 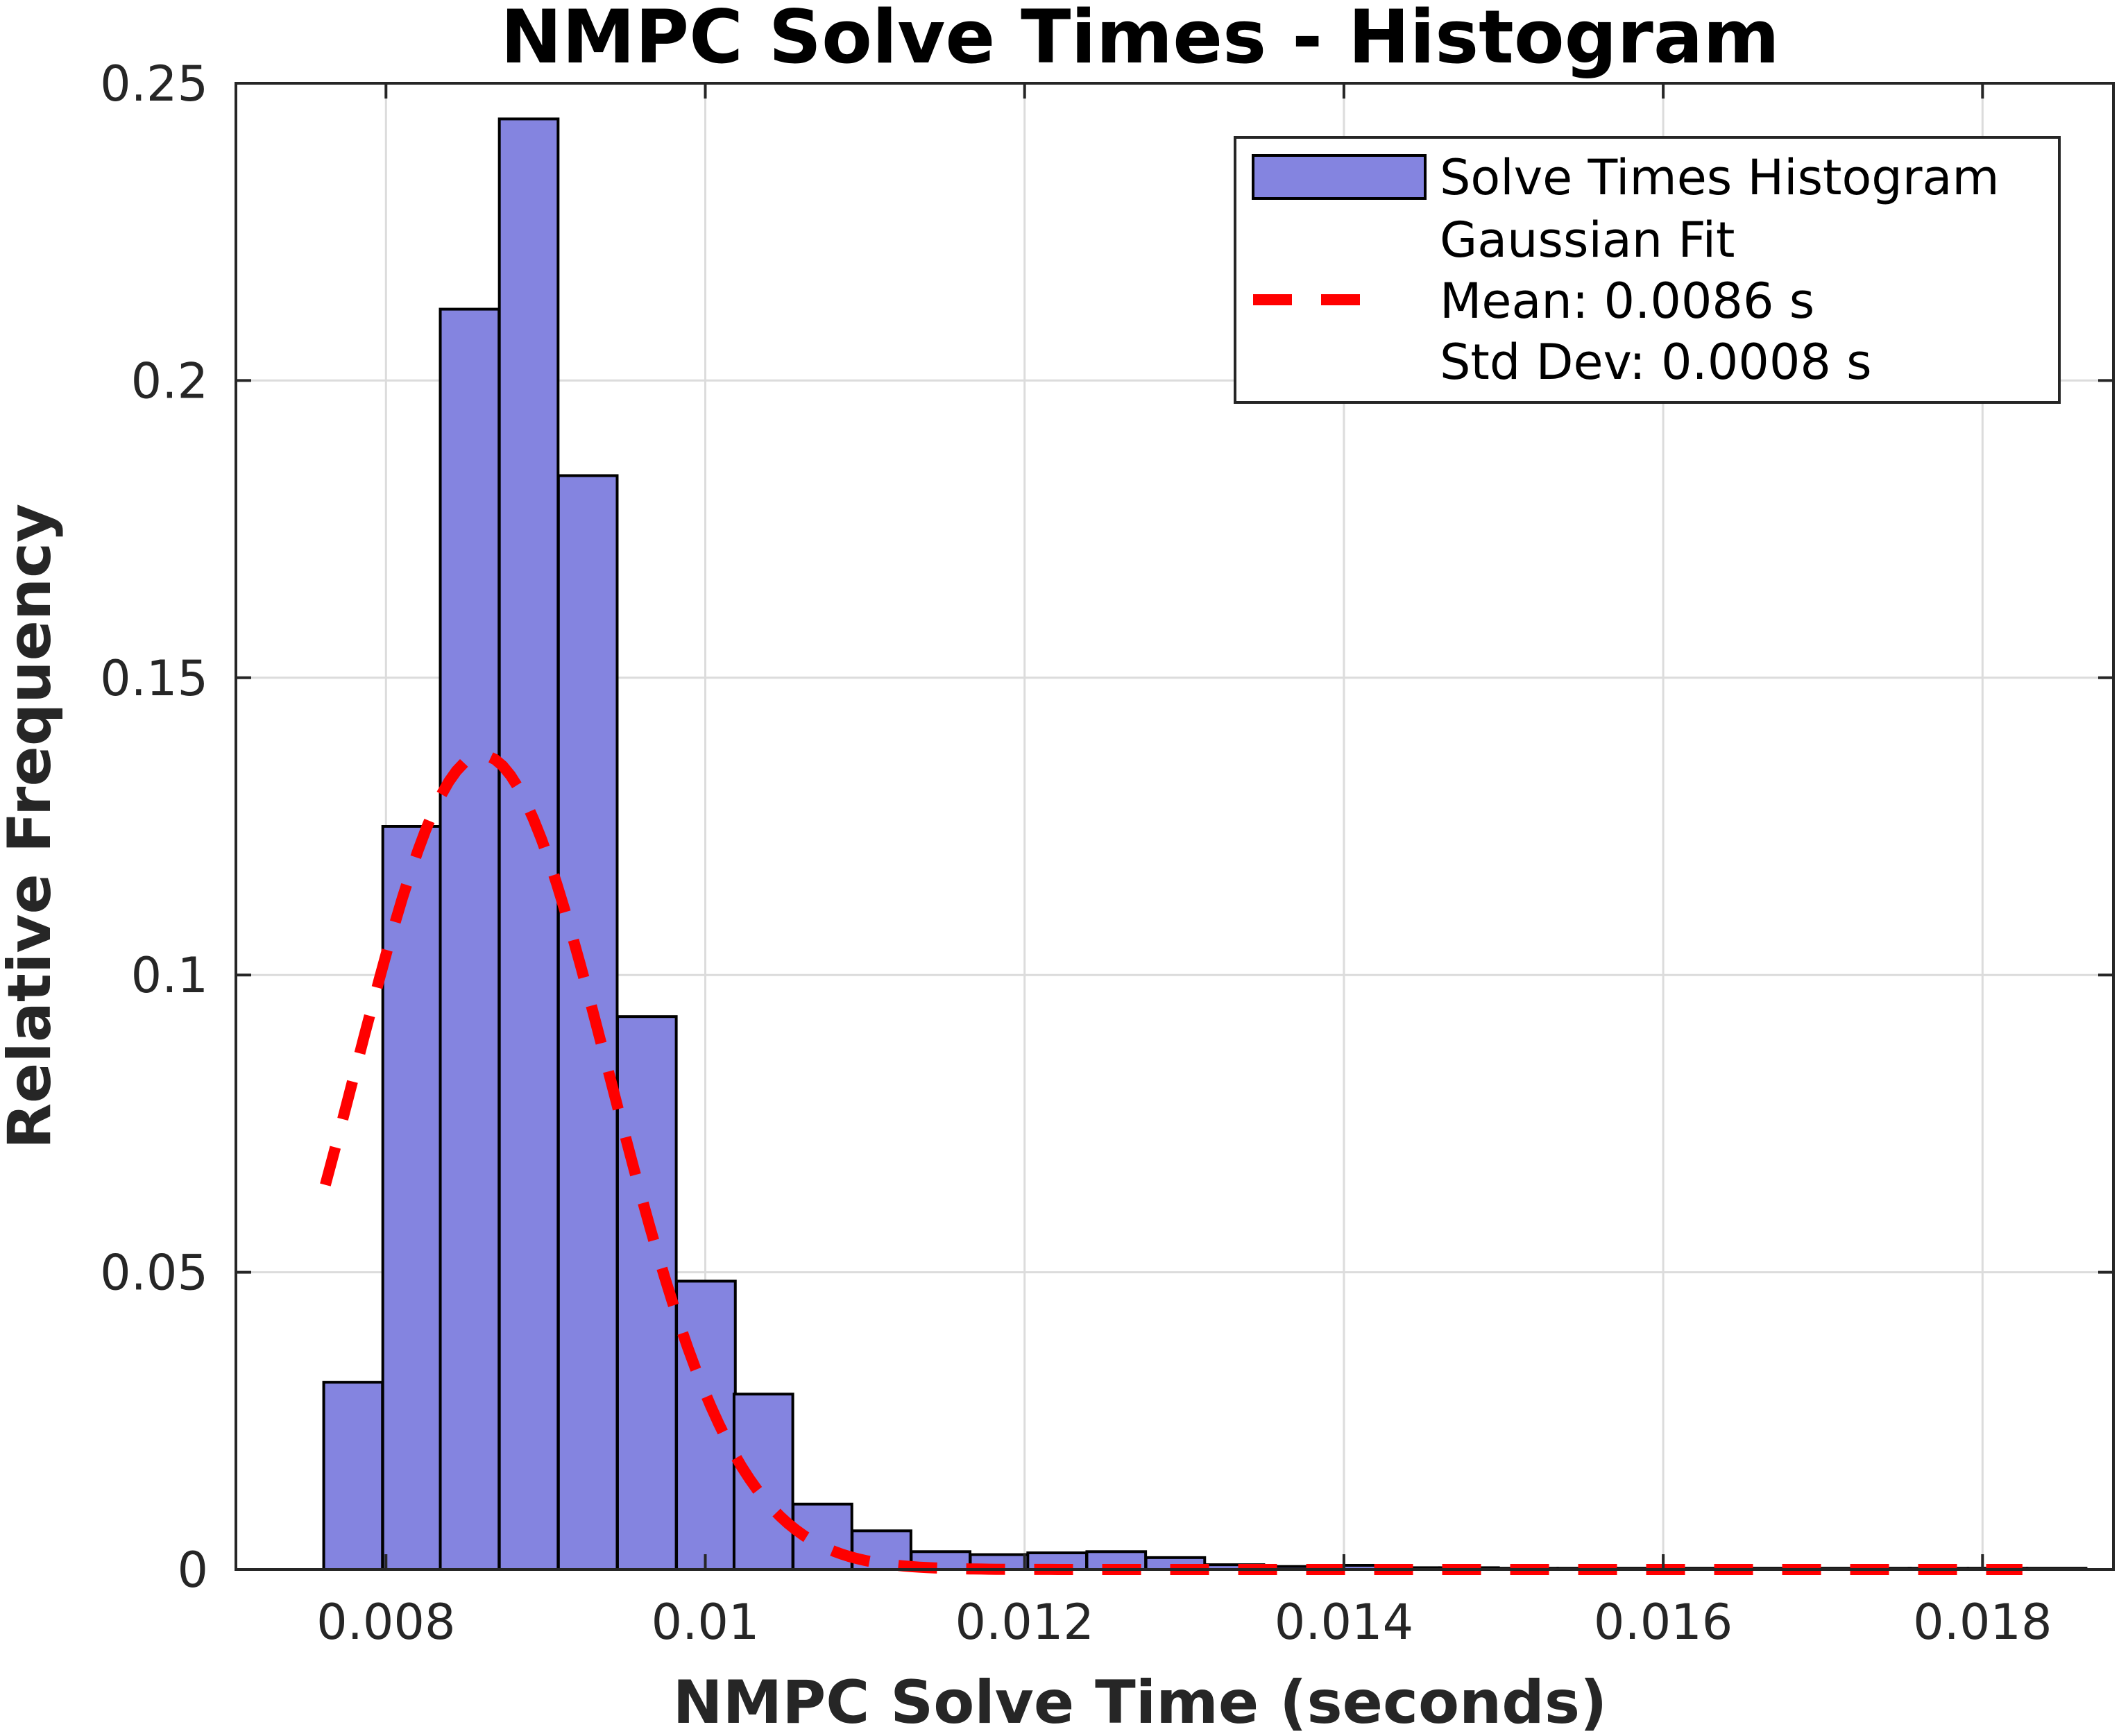 I want to click on x-tick-label: 0.008, so click(x=385, y=1622).